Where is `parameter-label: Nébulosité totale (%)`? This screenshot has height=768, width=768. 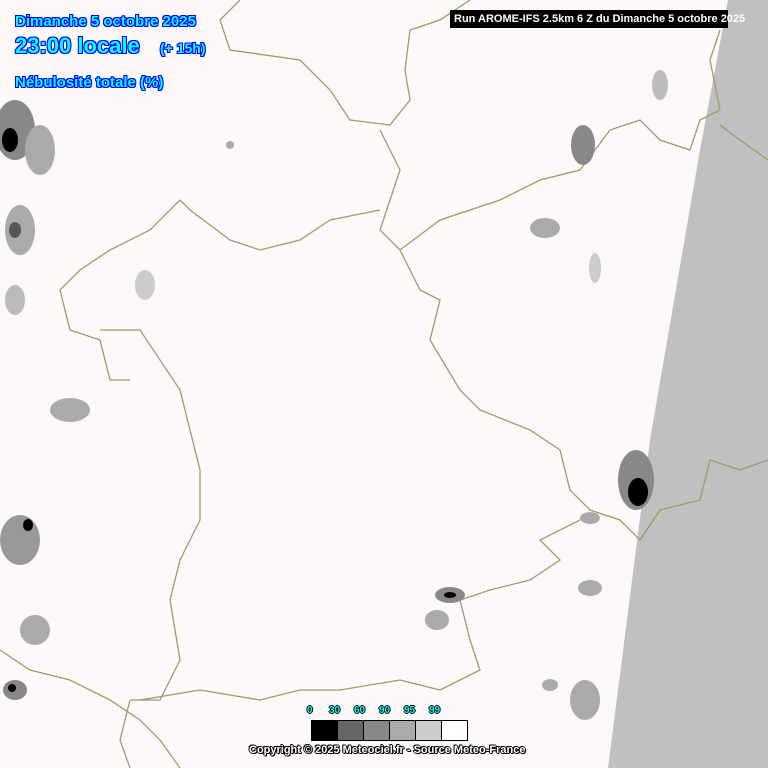 parameter-label: Nébulosité totale (%) is located at coordinates (89, 82).